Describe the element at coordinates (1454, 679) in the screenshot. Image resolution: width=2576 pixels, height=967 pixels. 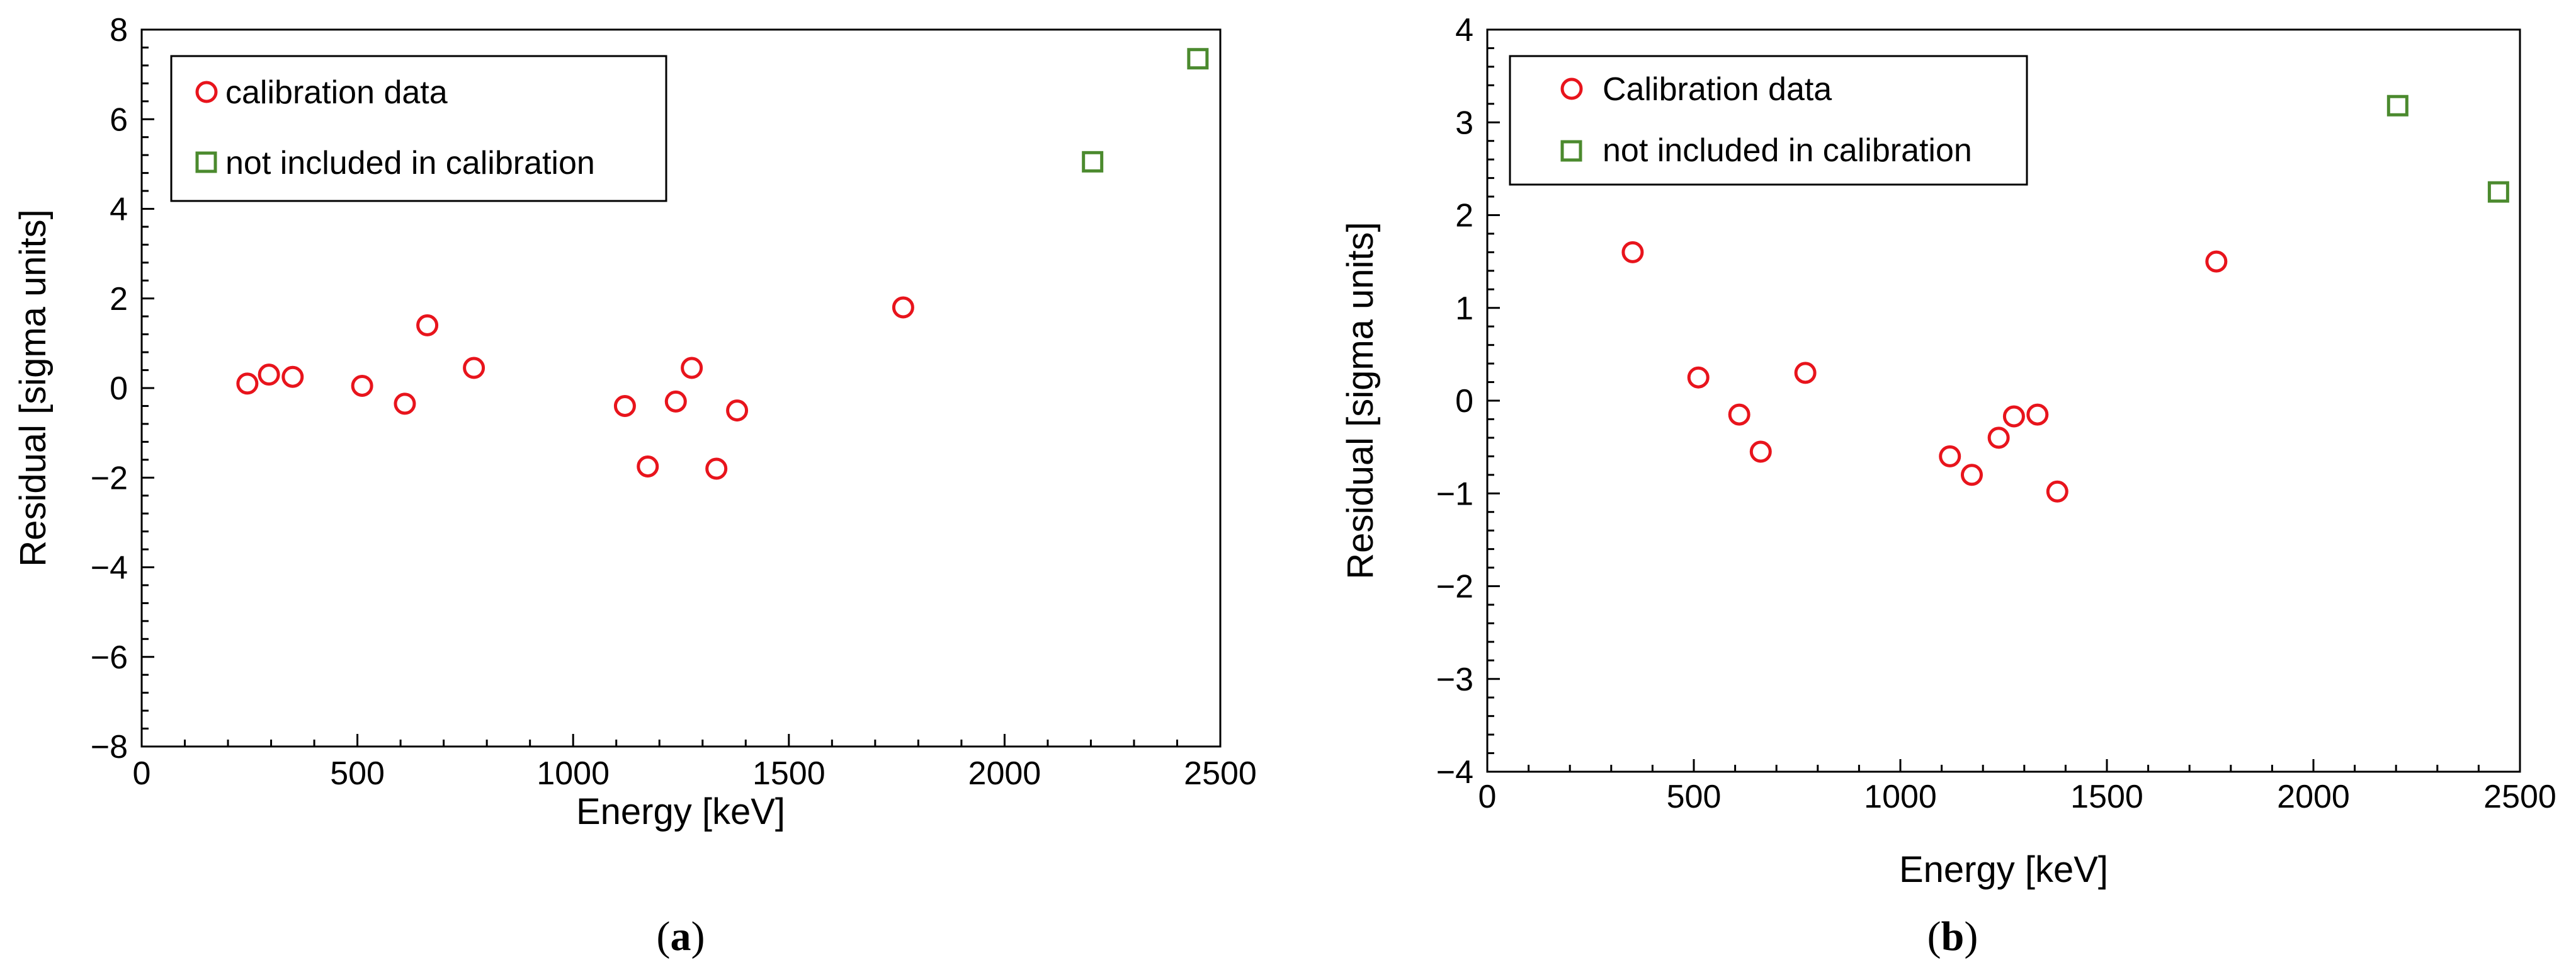
I see `y-tick-label: −3` at that location.